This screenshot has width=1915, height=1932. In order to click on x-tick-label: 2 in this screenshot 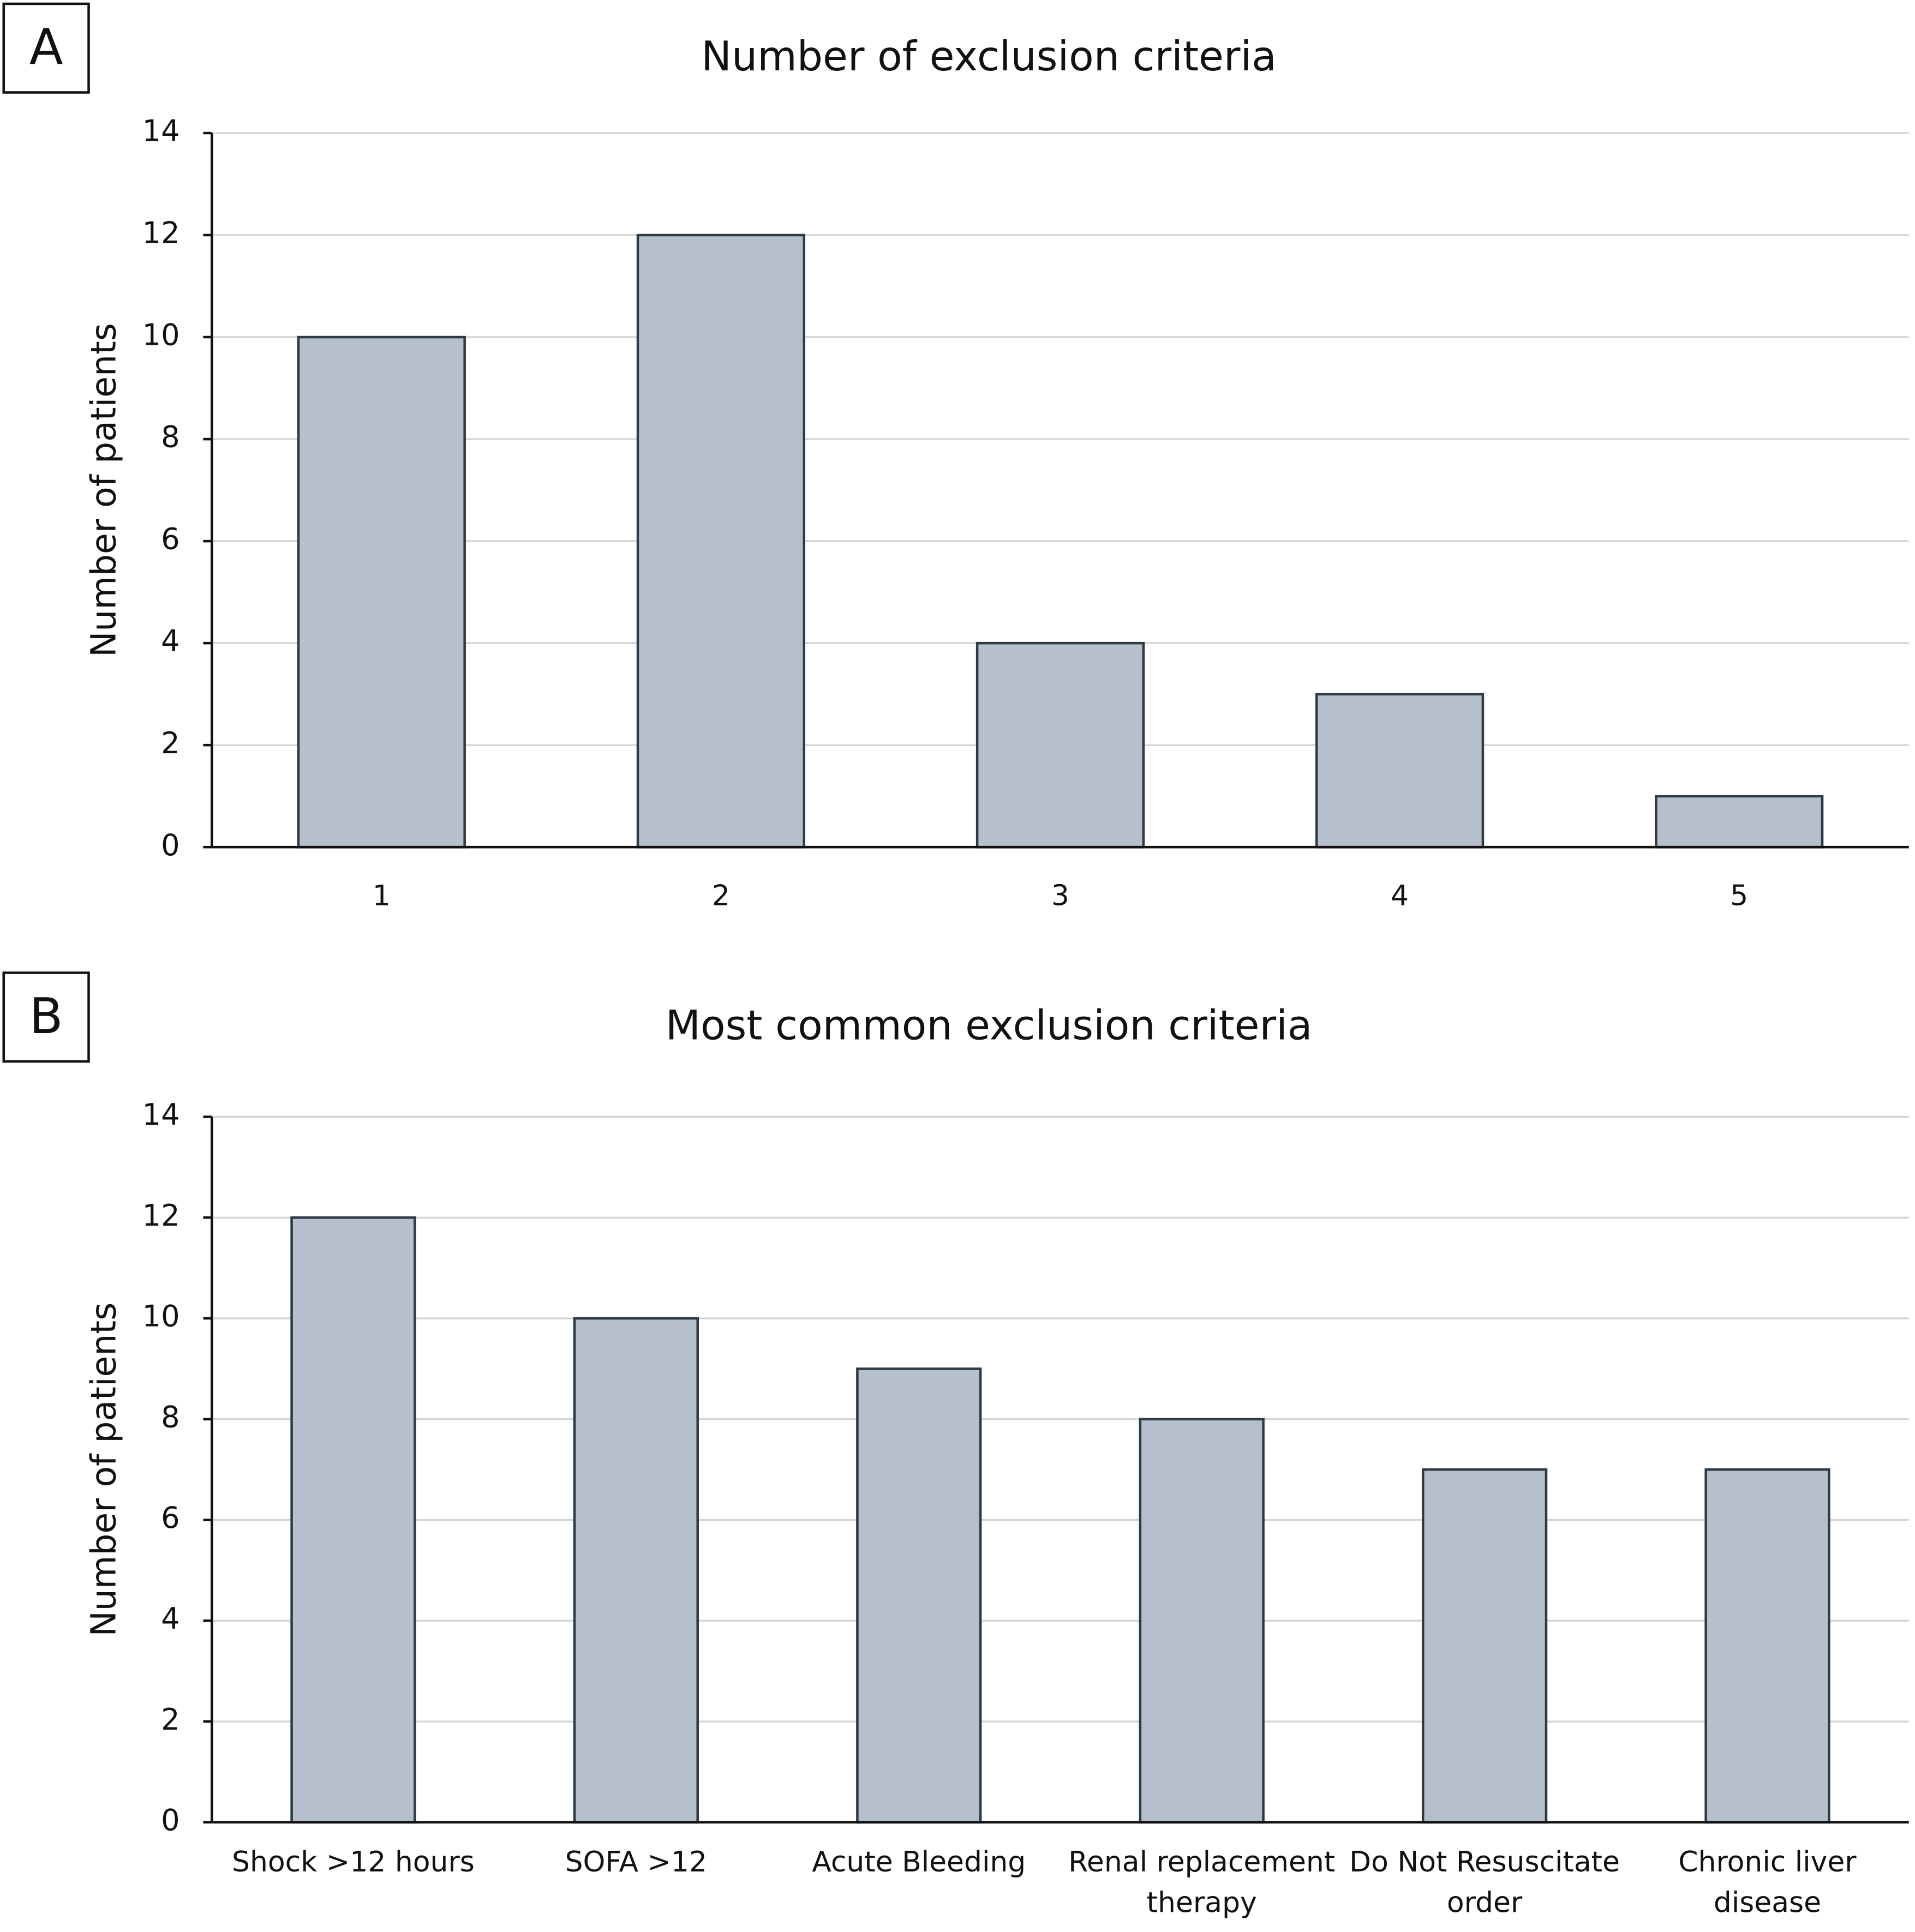, I will do `click(720, 896)`.